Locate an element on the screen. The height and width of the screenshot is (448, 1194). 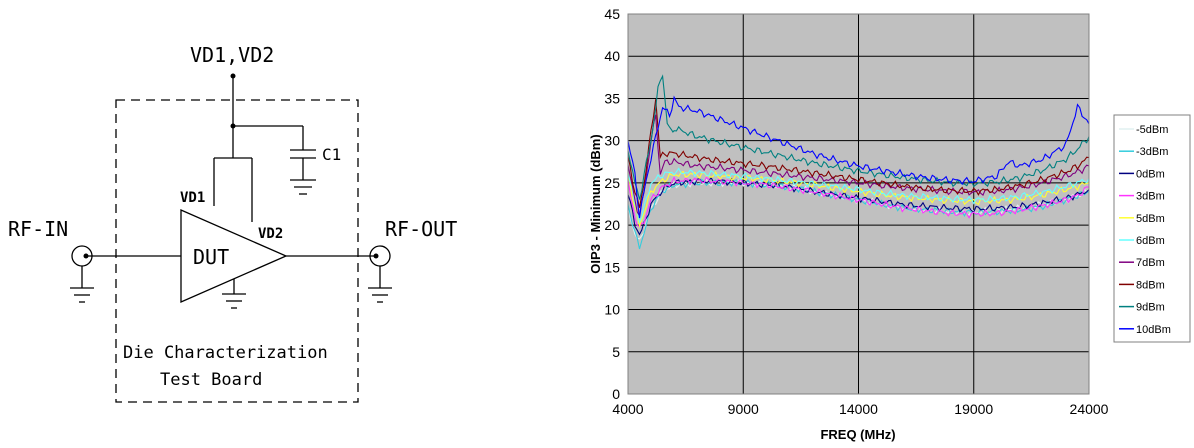
rf-out-label: RF-OUT is located at coordinates (421, 229).